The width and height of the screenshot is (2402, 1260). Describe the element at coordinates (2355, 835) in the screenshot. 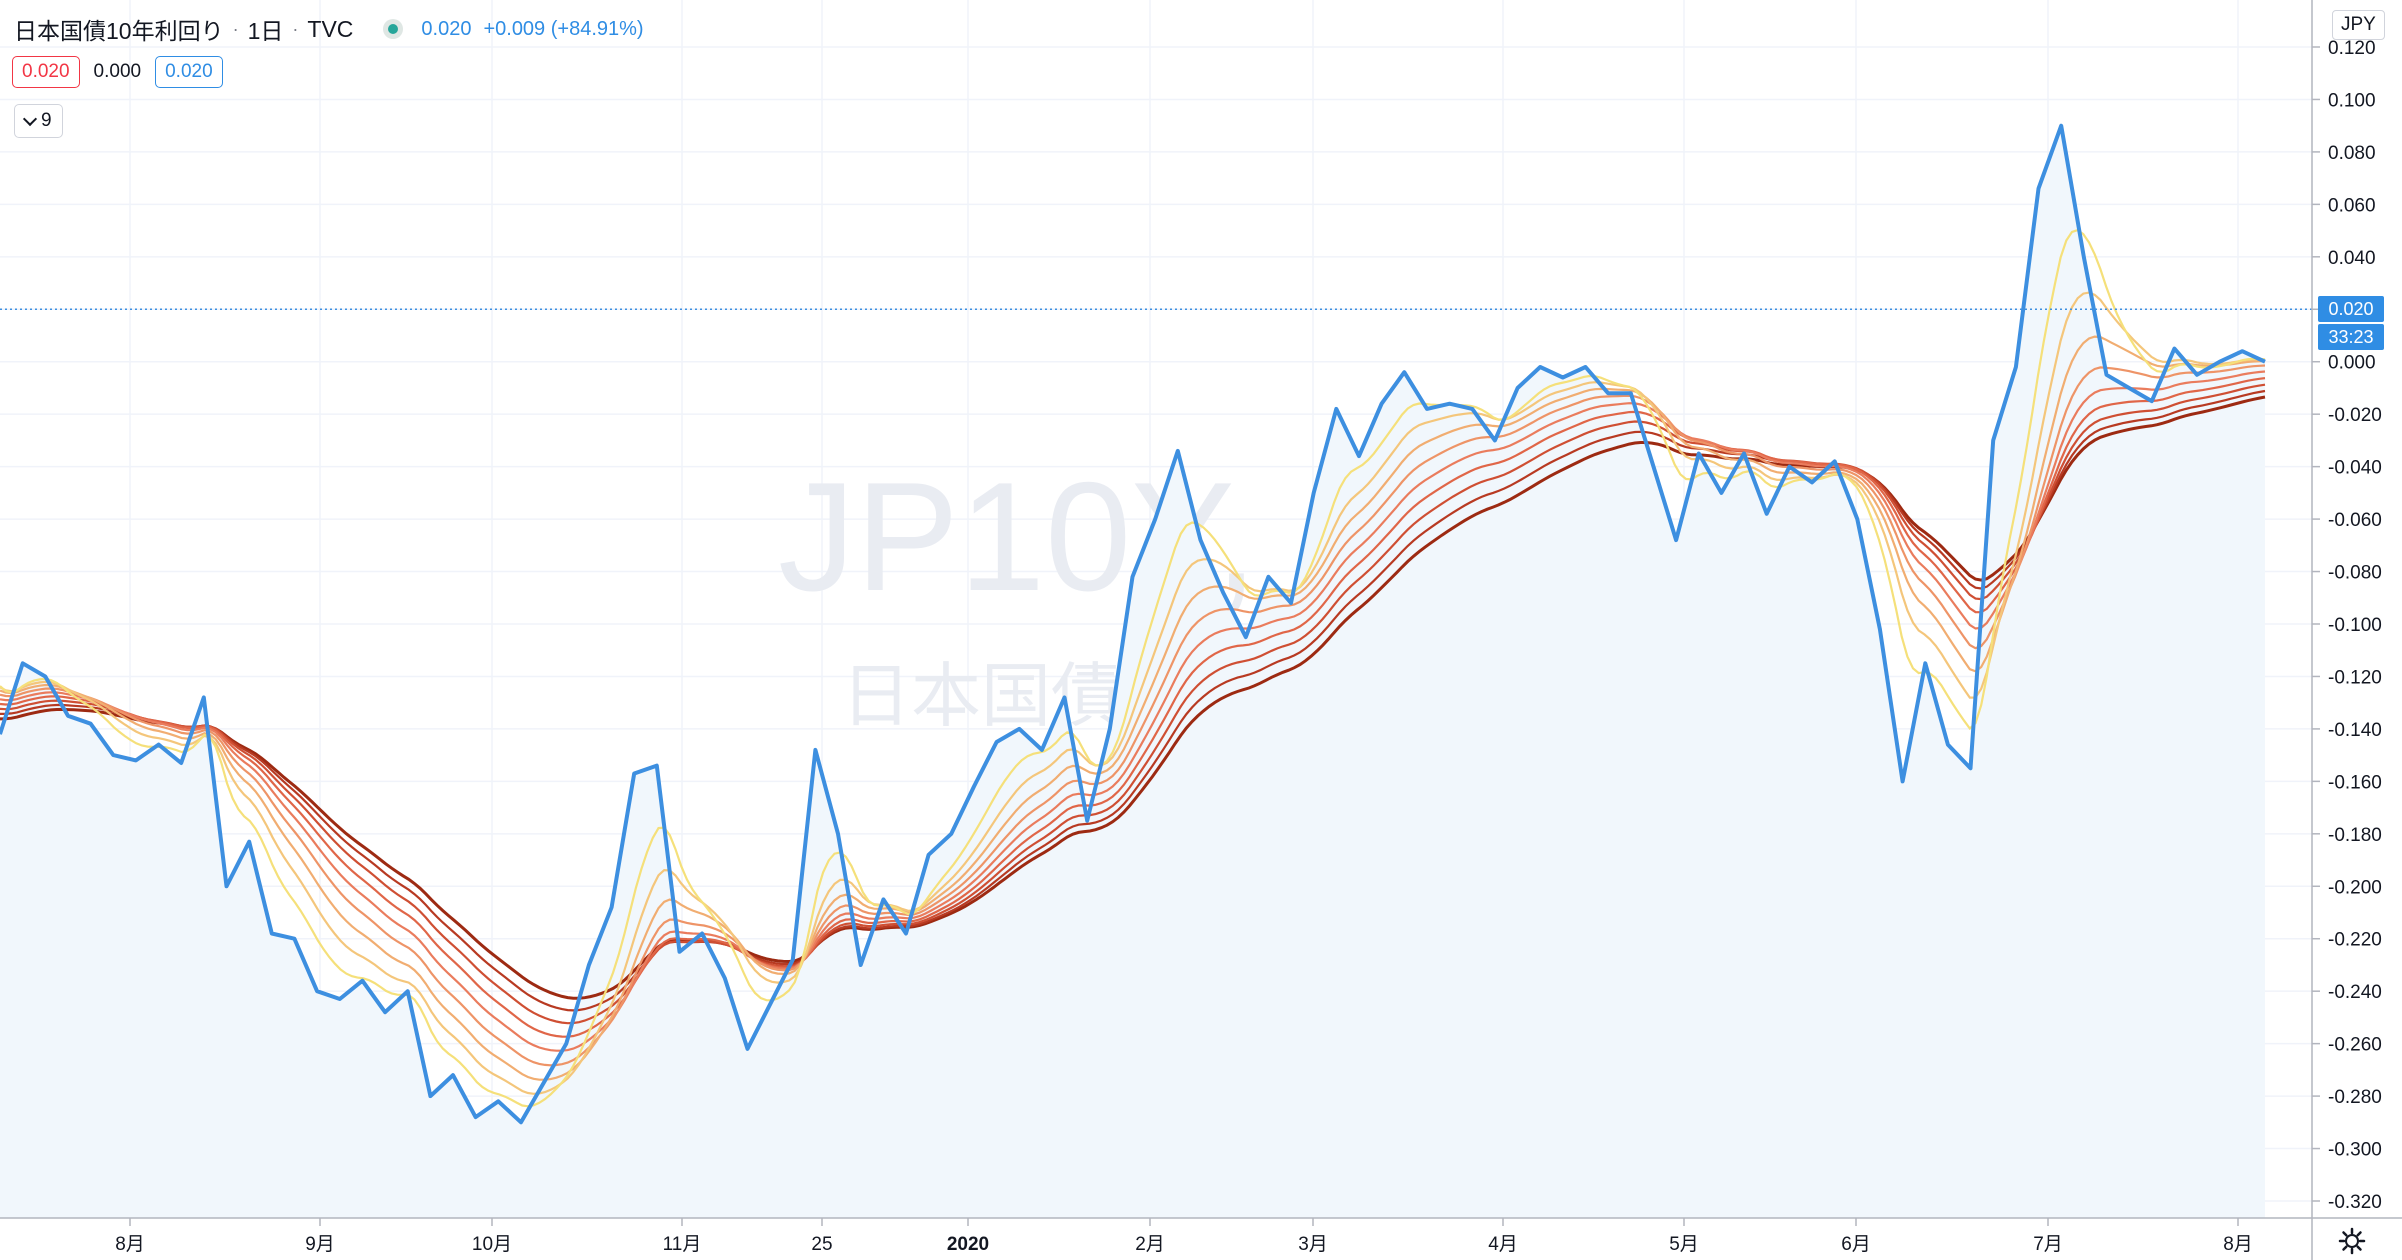

I see `y-tick-label: -0.180` at that location.